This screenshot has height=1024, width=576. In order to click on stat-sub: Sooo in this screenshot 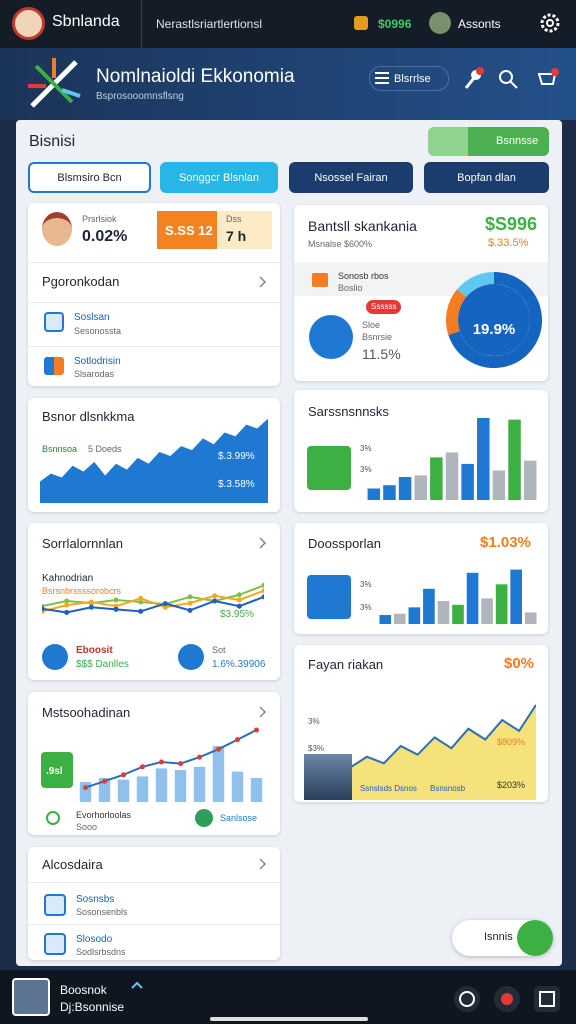, I will do `click(87, 827)`.